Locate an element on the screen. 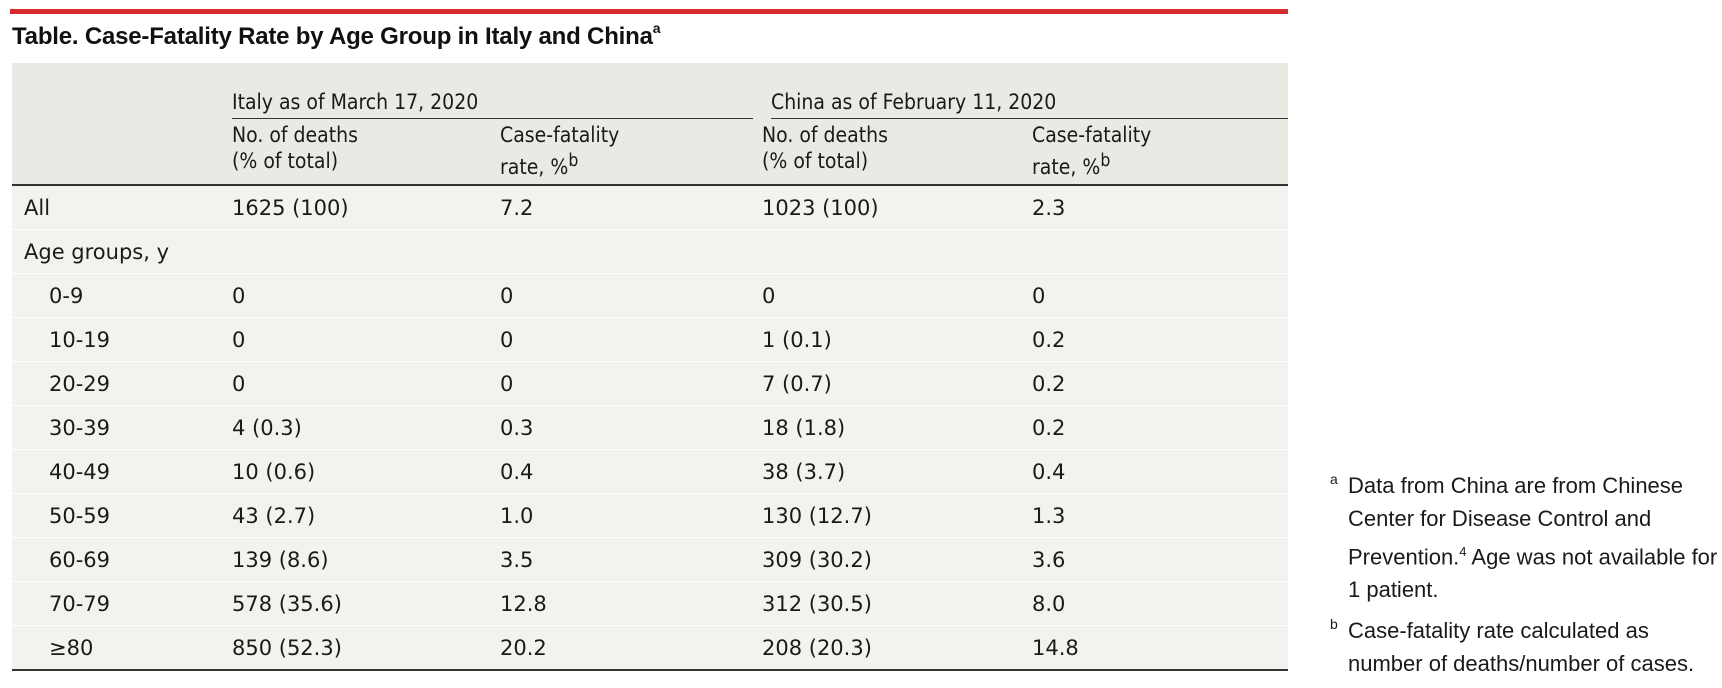  row-label: 40-49 is located at coordinates (80, 471).